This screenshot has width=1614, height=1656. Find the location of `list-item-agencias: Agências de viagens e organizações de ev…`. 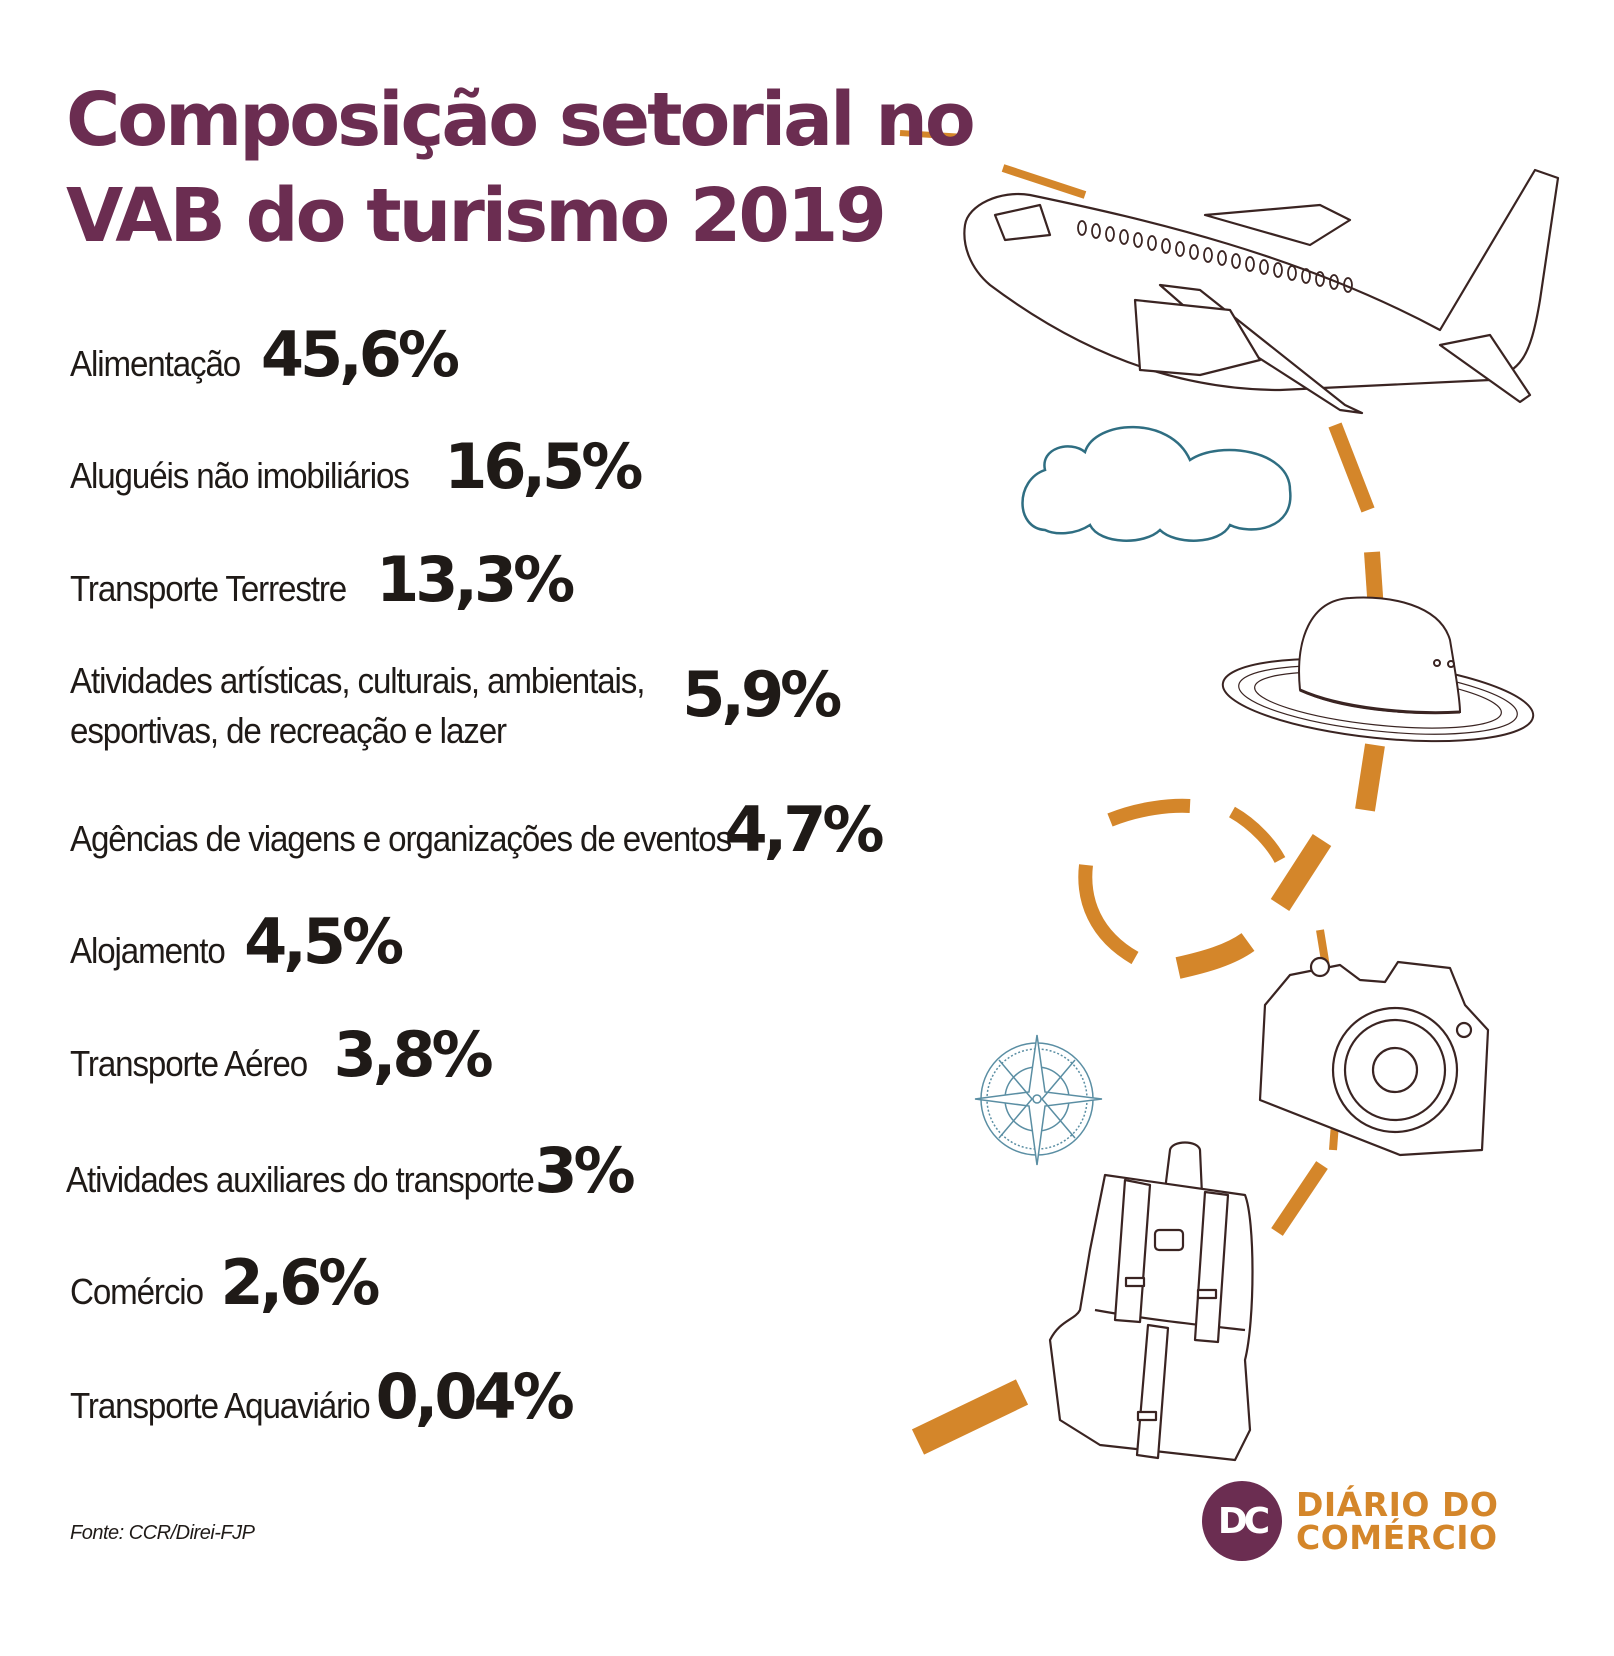

list-item-agencias: Agências de viagens e organizações de ev… is located at coordinates (477, 829).